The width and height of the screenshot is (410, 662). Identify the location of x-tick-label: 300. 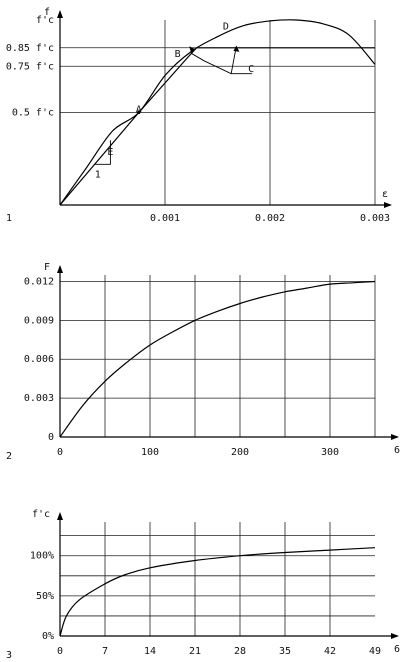
(330, 452).